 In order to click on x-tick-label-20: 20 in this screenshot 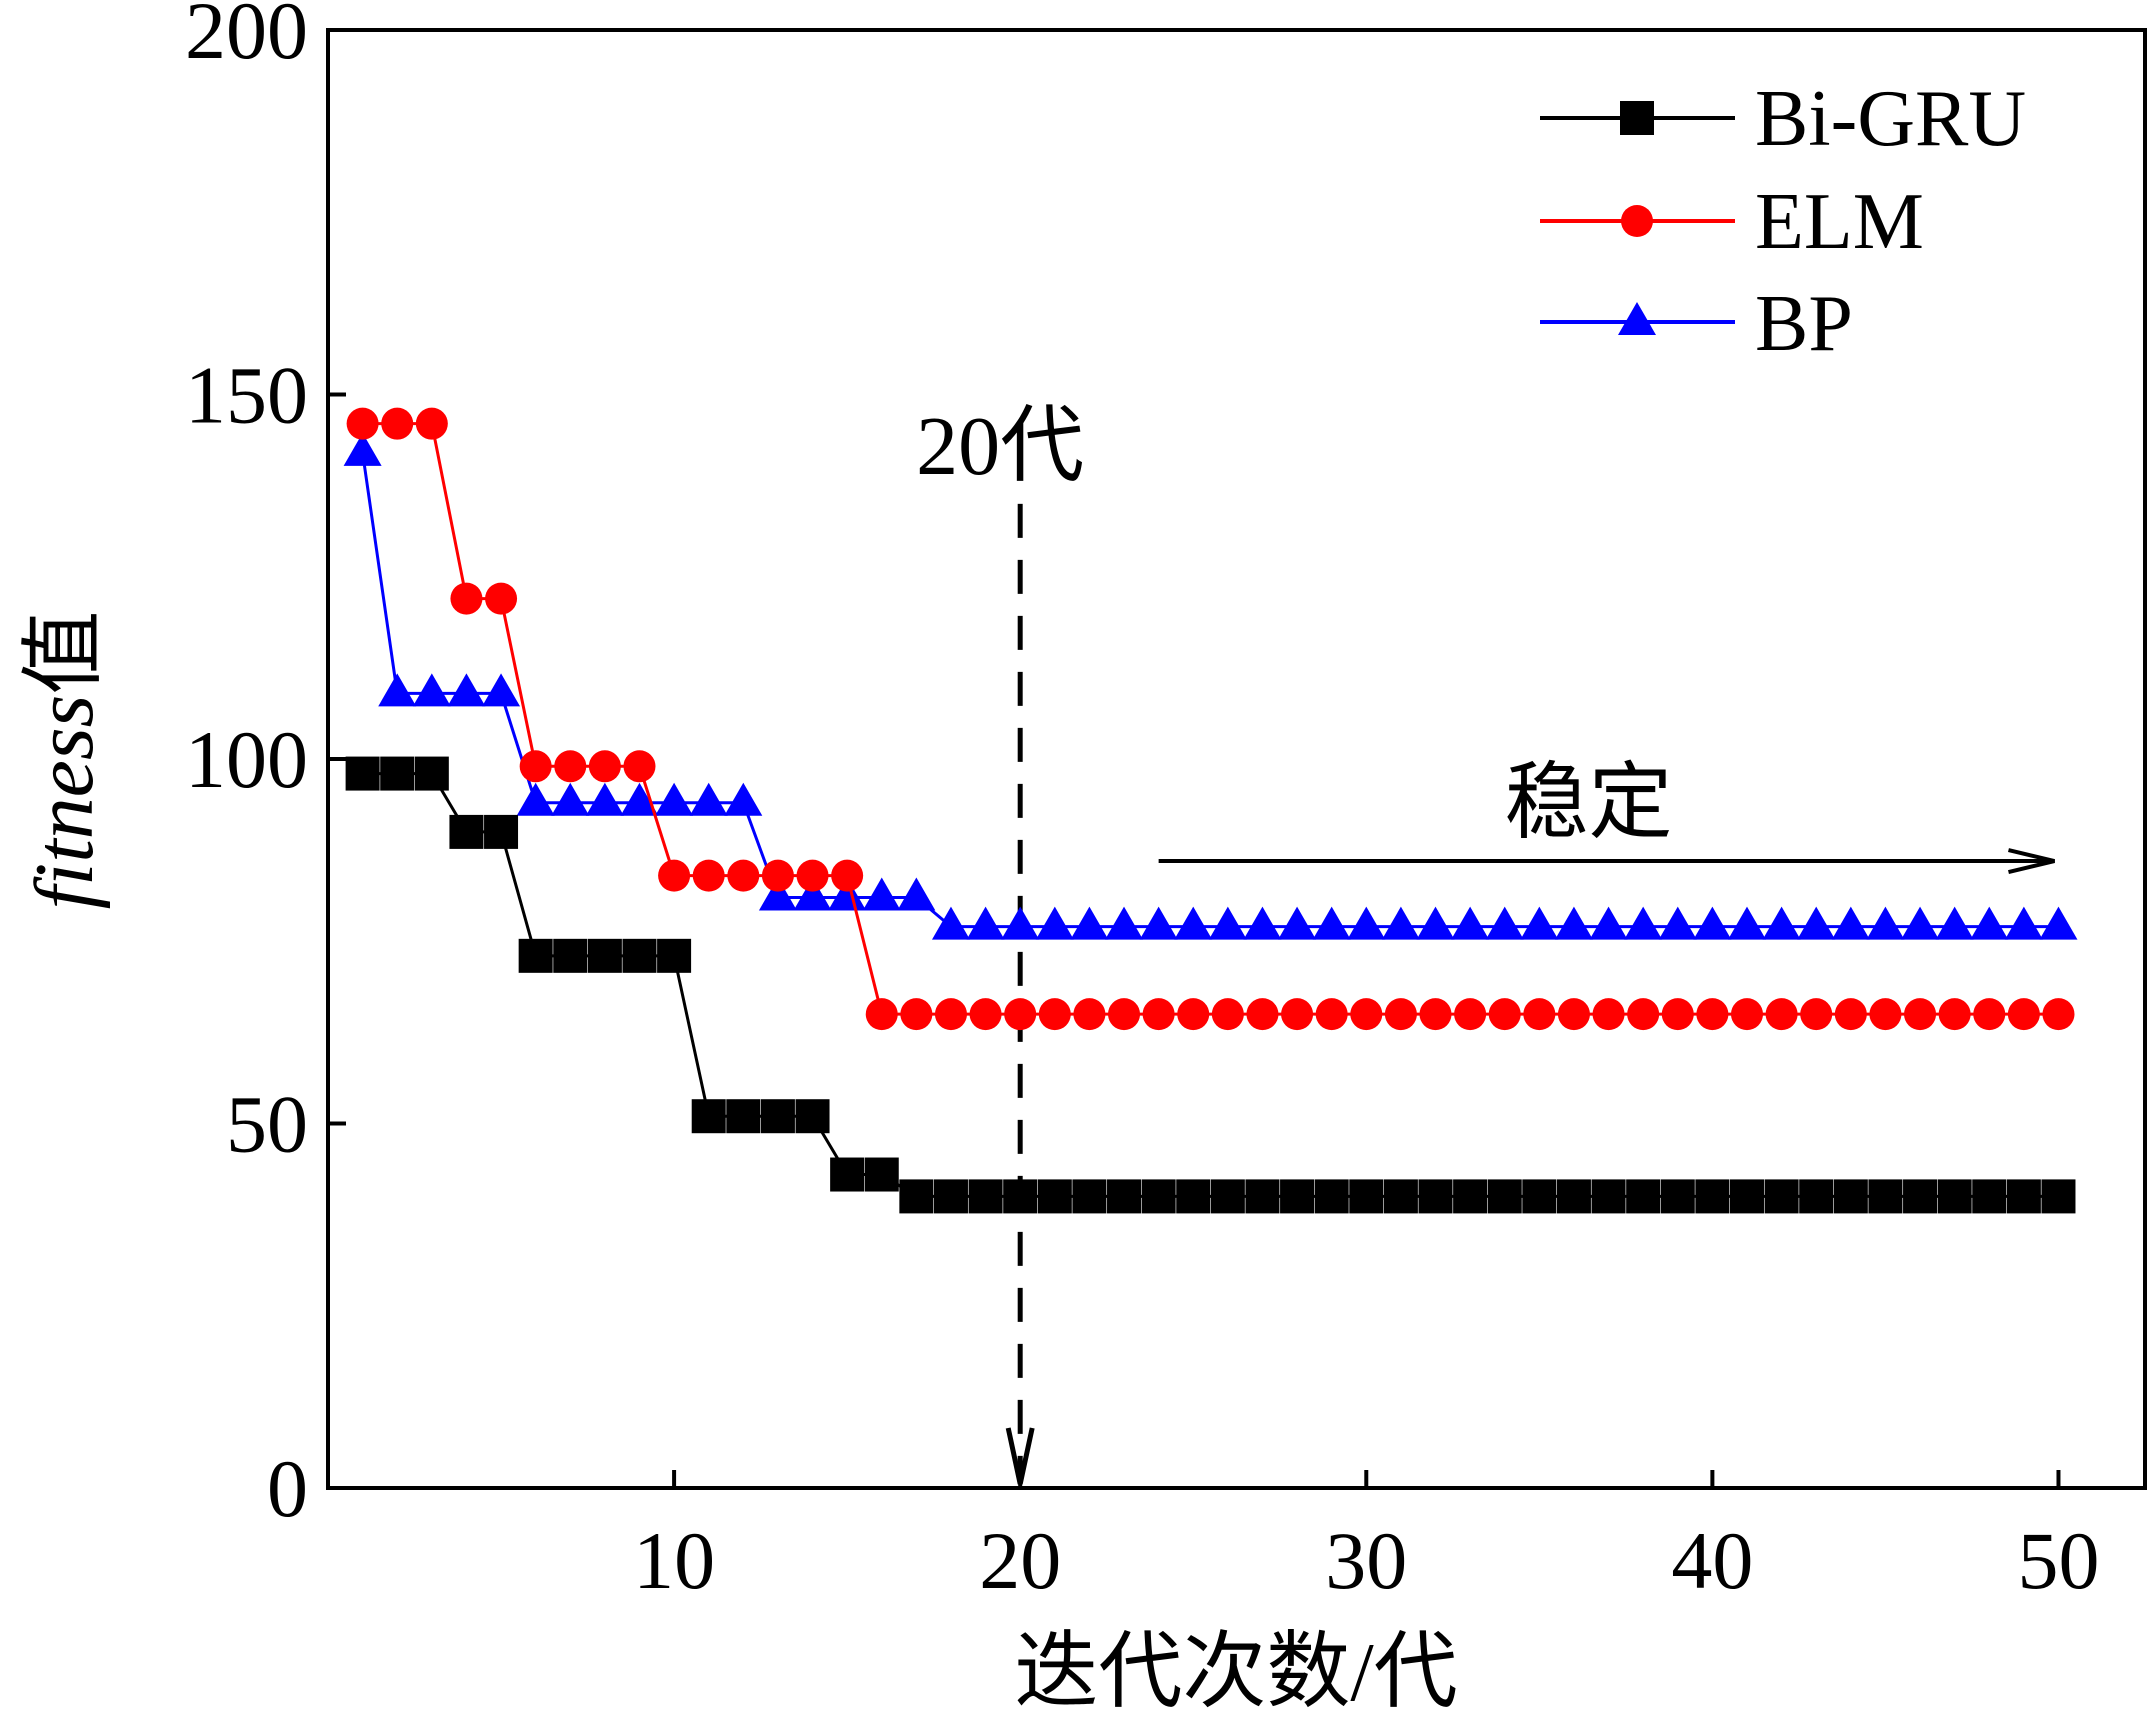, I will do `click(1020, 1560)`.